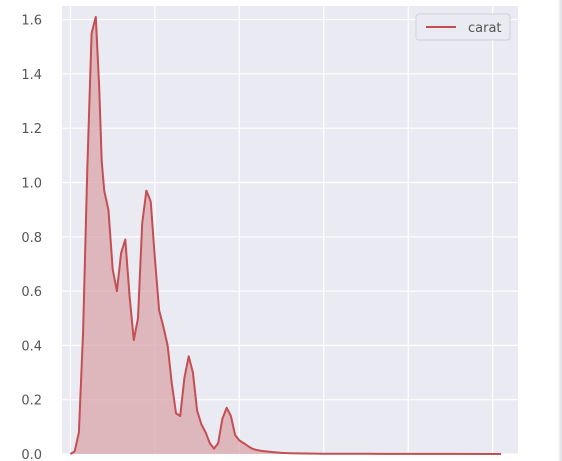 Image resolution: width=562 pixels, height=461 pixels. I want to click on legend-box, so click(463, 27).